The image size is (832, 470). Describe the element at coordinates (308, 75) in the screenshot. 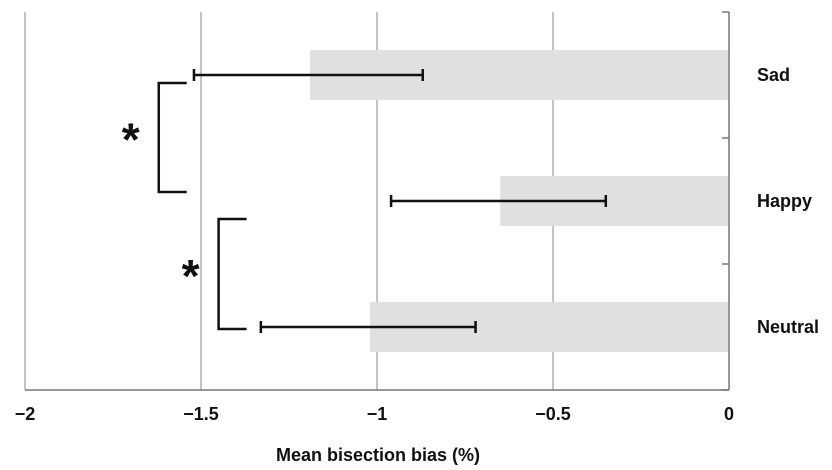

I see `error-bar-sad` at that location.